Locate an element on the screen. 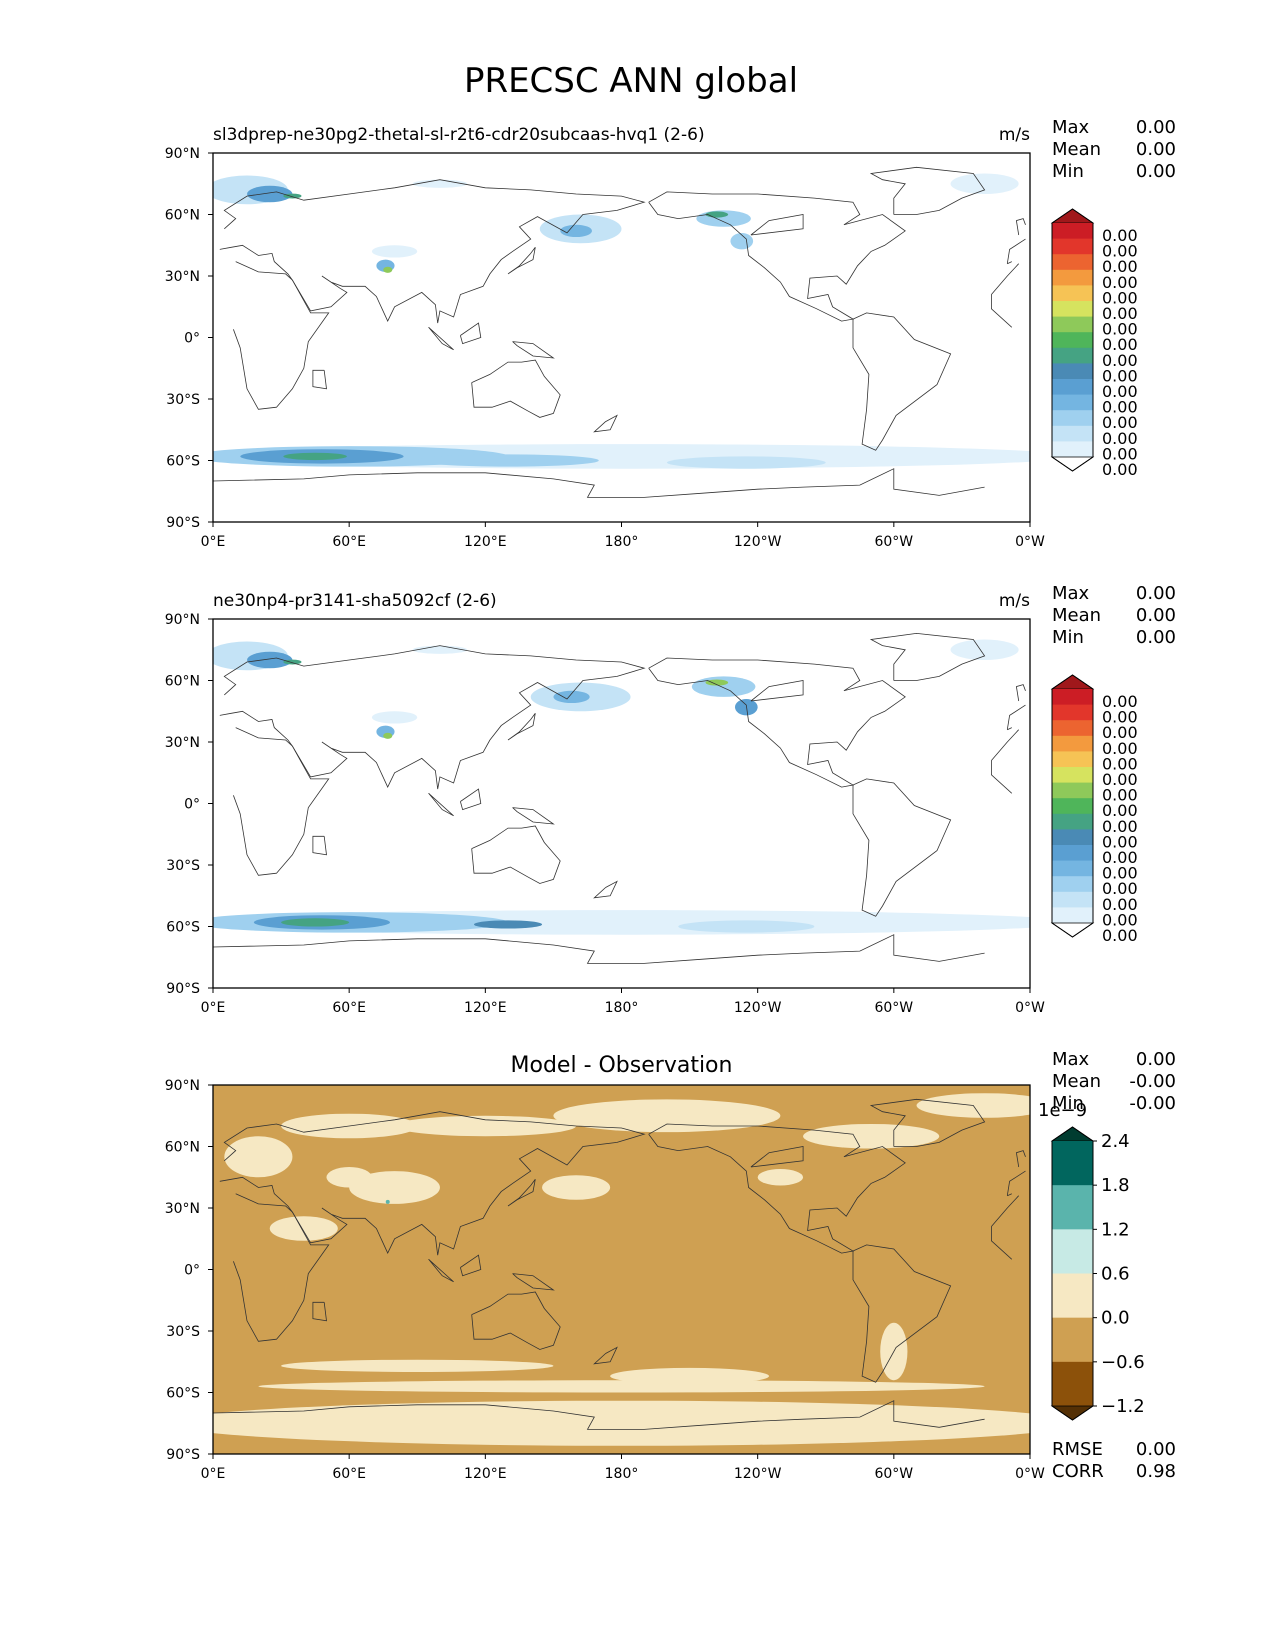 The image size is (1275, 1650). panel-title: Model - Observation is located at coordinates (622, 1065).